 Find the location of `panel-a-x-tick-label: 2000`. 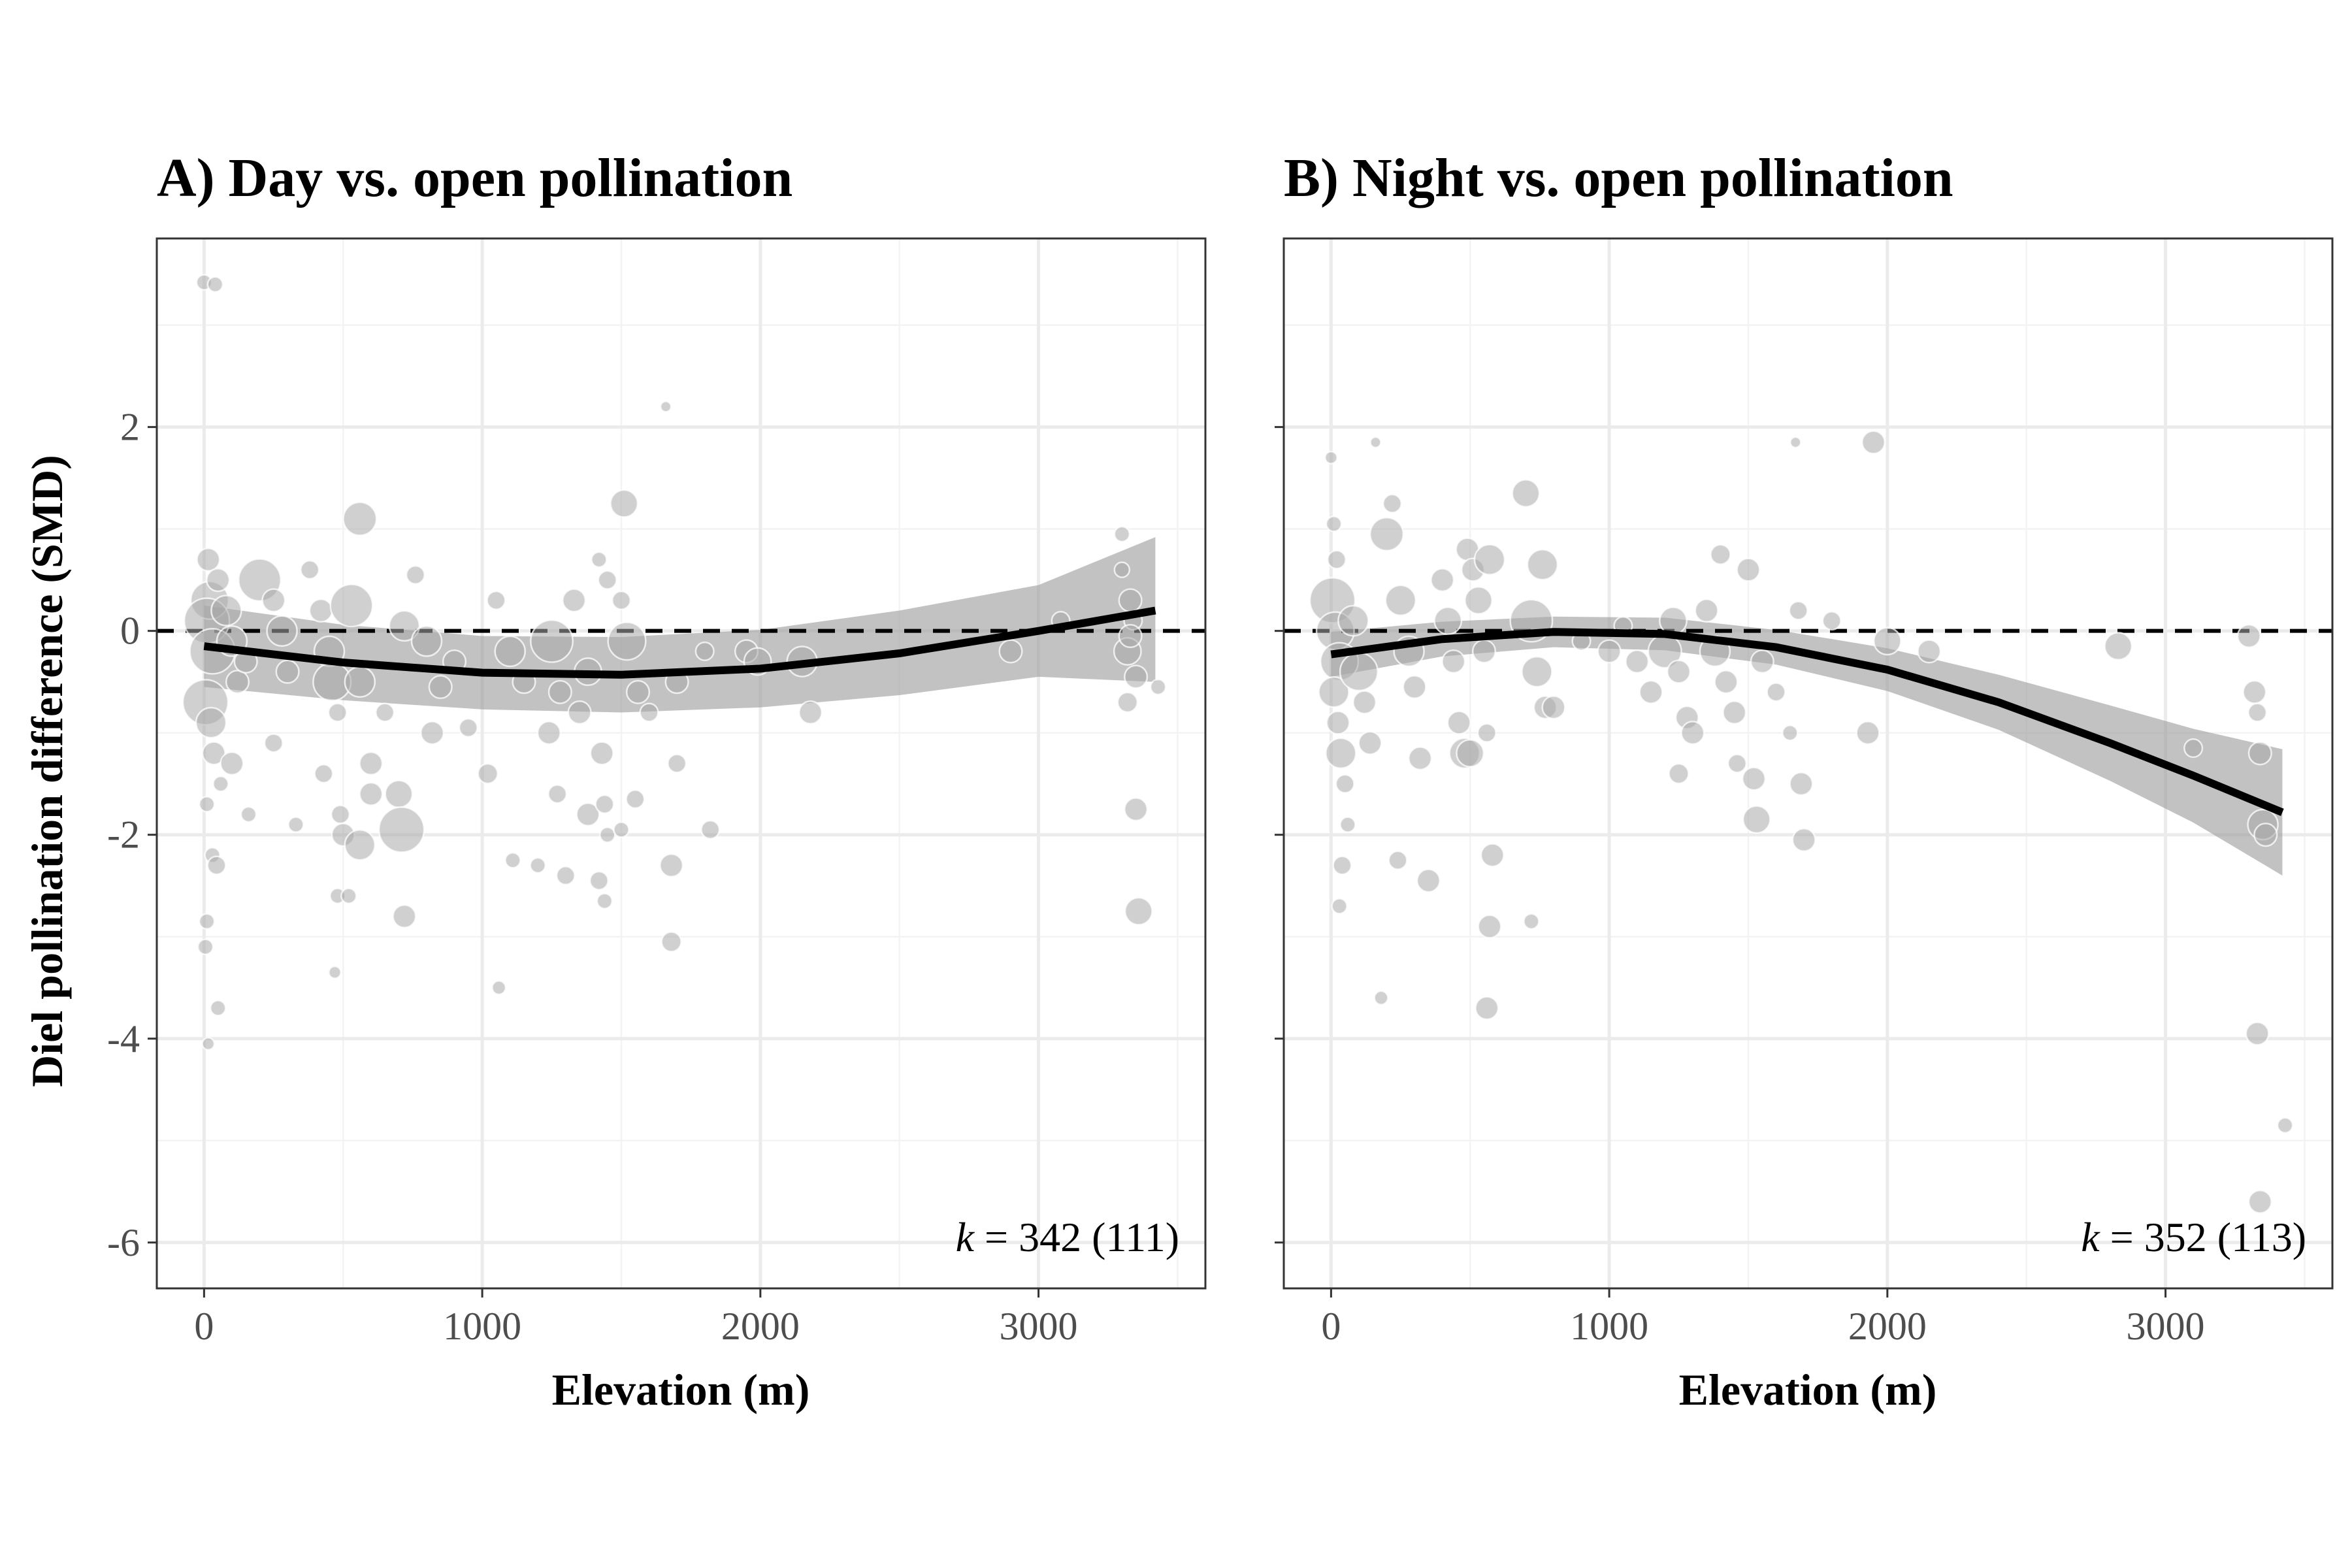

panel-a-x-tick-label: 2000 is located at coordinates (760, 1326).